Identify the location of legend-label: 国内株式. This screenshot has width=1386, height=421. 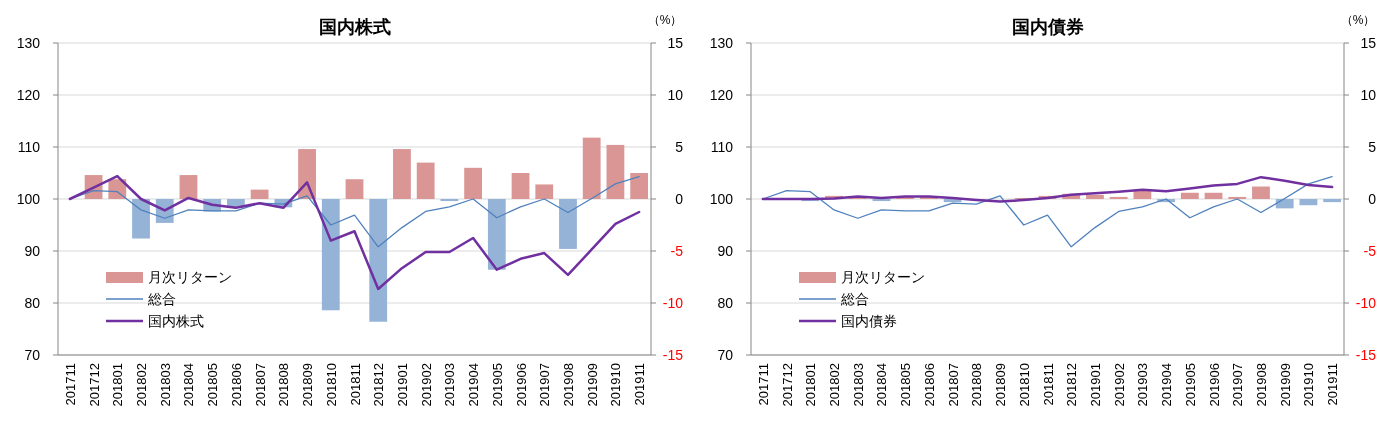
(176, 321).